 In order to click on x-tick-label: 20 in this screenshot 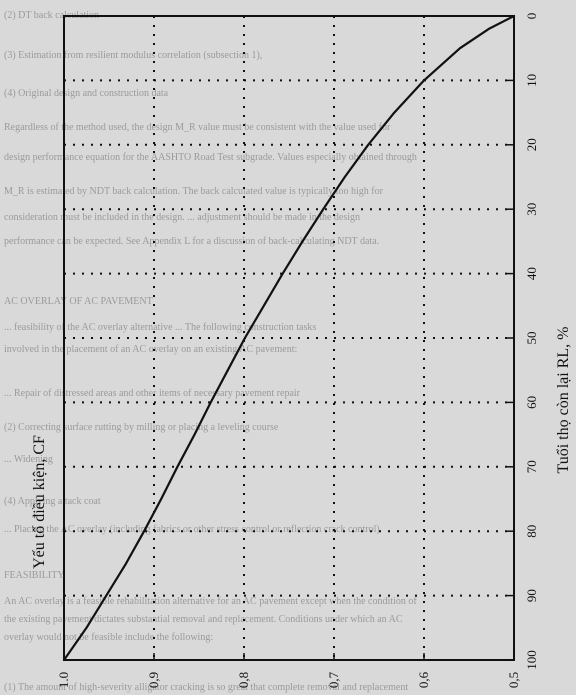, I will do `click(531, 144)`.